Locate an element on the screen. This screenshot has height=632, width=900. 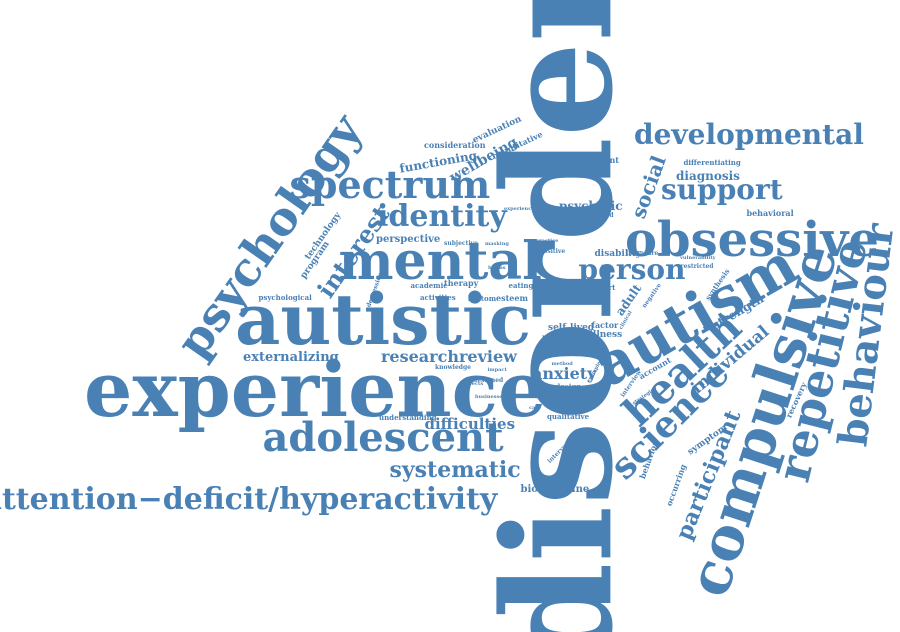
word-effects: effects is located at coordinates (474, 384).